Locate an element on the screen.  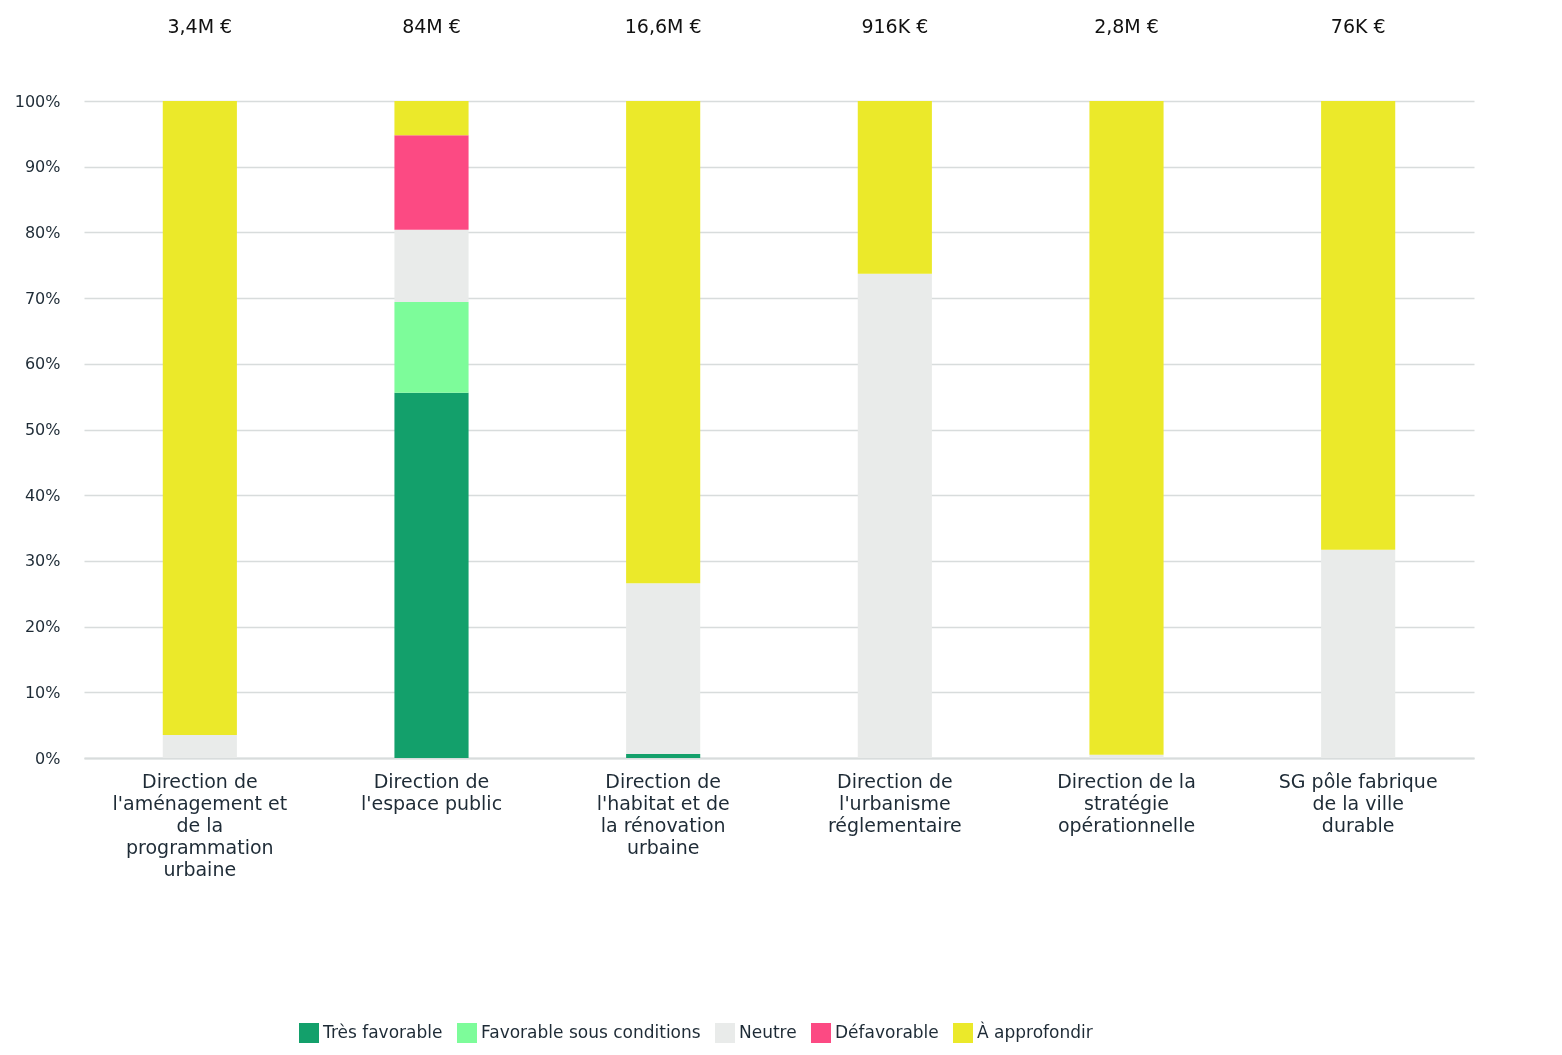
x-tick-label: Direction de l'aménagement et de la programmation urbaine is located at coordinates (200, 824).